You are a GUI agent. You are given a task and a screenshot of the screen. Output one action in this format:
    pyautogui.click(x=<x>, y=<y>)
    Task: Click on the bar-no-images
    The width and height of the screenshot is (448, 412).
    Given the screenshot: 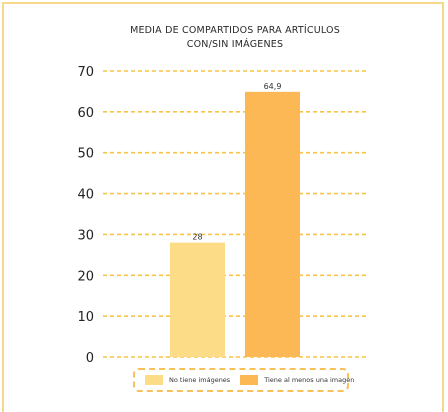 What is the action you would take?
    pyautogui.click(x=197, y=299)
    